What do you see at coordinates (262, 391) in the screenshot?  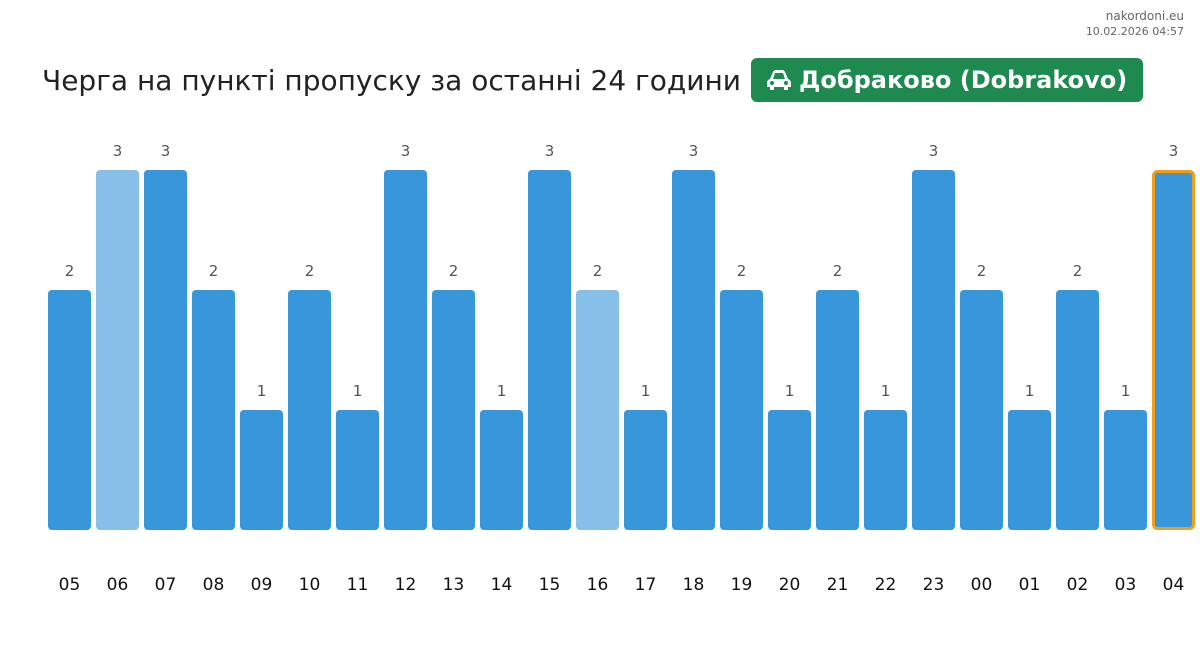 I see `value-label-09: 1` at bounding box center [262, 391].